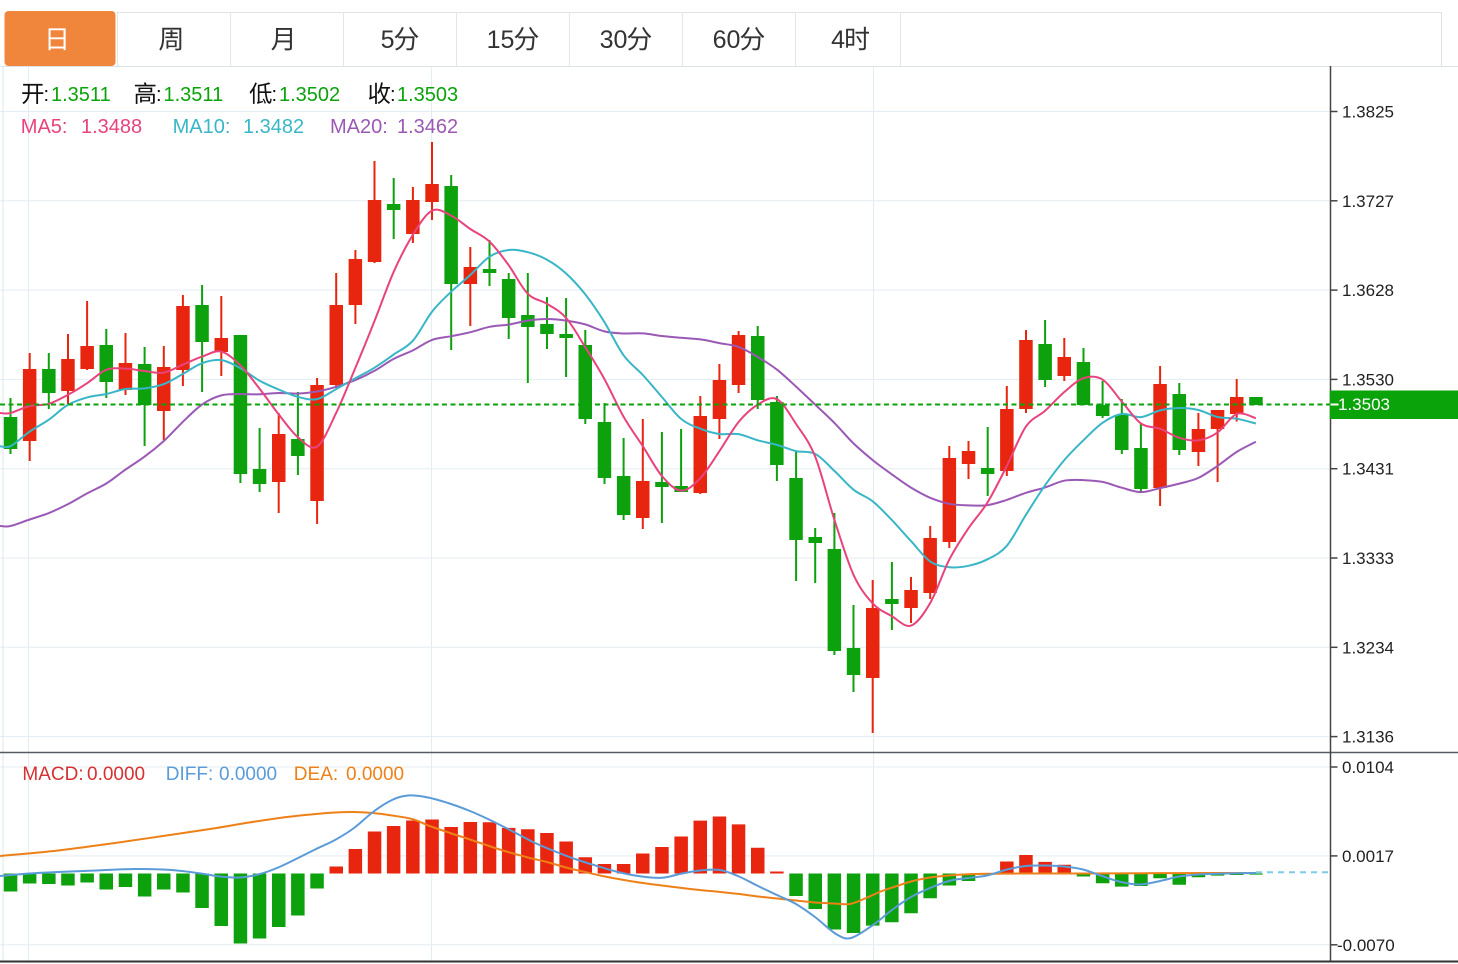  Describe the element at coordinates (359, 127) in the screenshot. I see `svg-text: MA20:` at that location.